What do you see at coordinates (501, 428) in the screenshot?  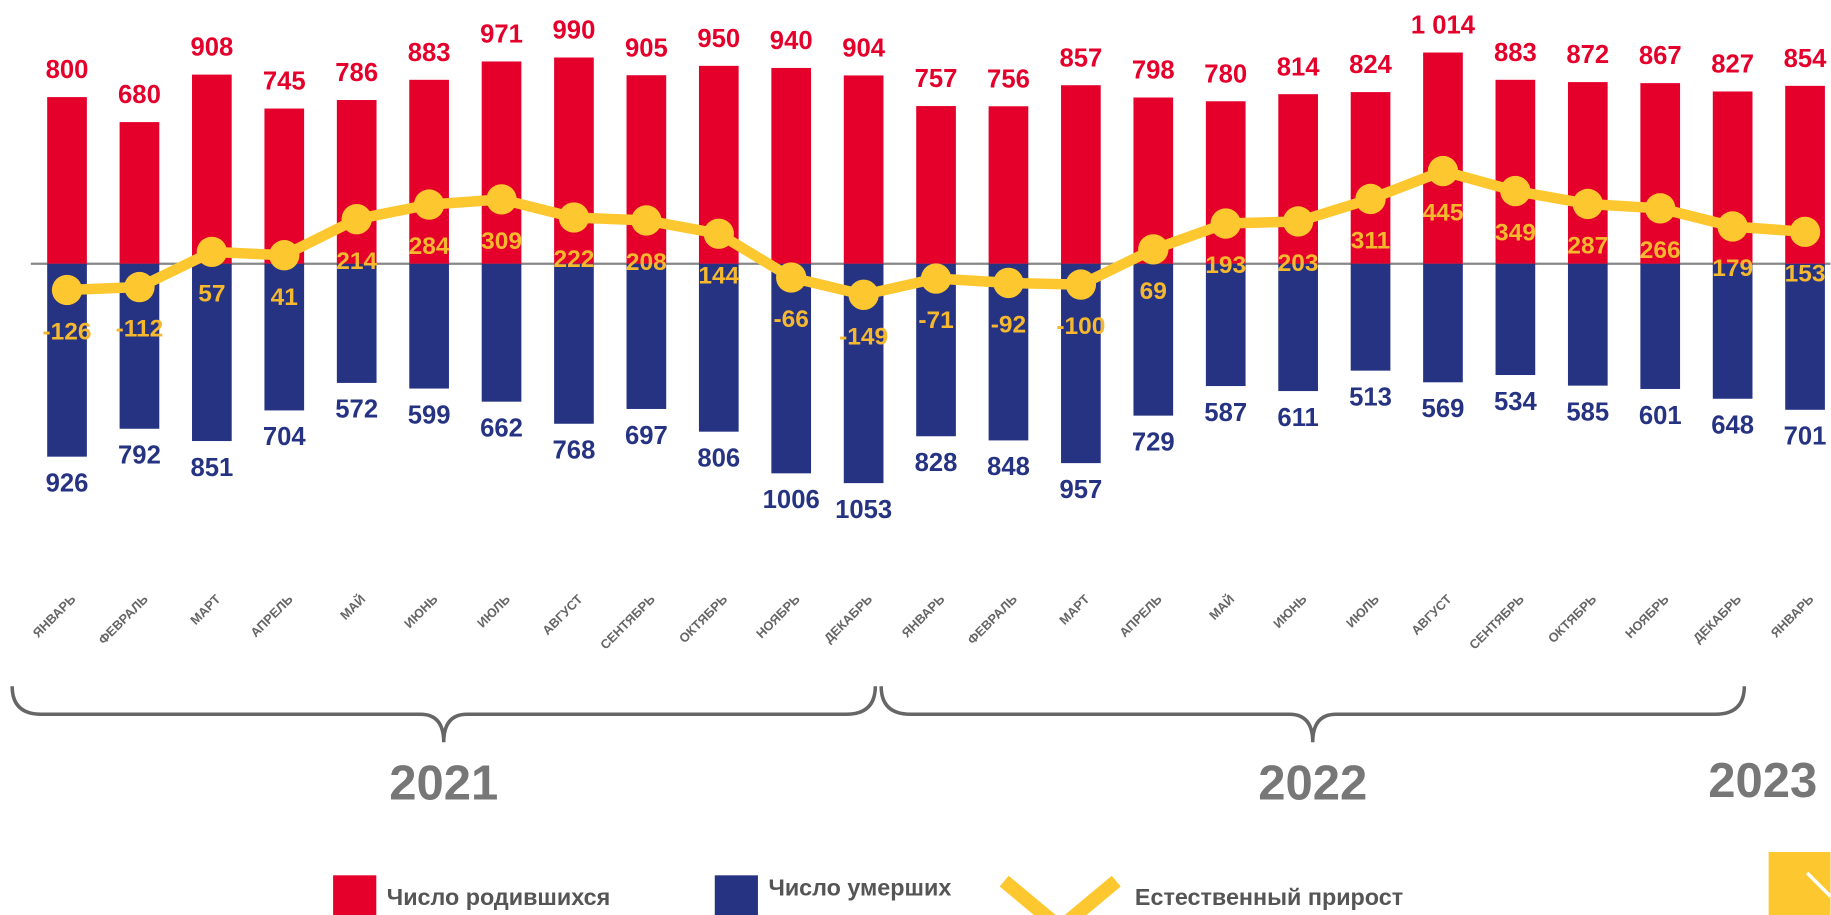 I see `value-label: 662` at bounding box center [501, 428].